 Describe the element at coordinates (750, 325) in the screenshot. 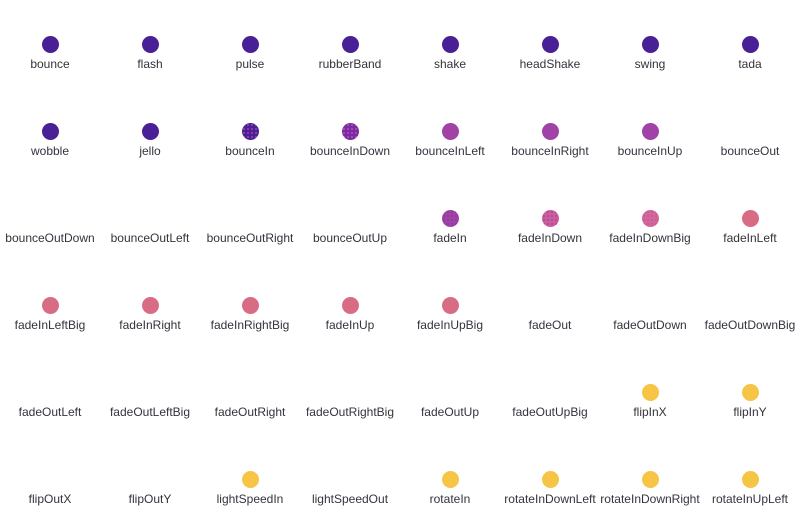

I see `animation-label: fadeOutDownBig` at that location.